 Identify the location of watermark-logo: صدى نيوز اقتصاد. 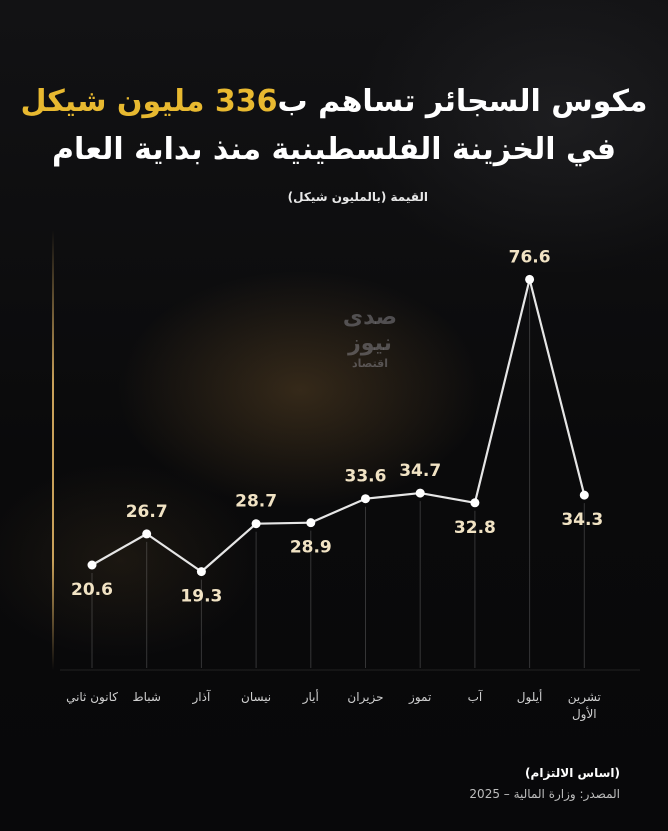
(370, 342).